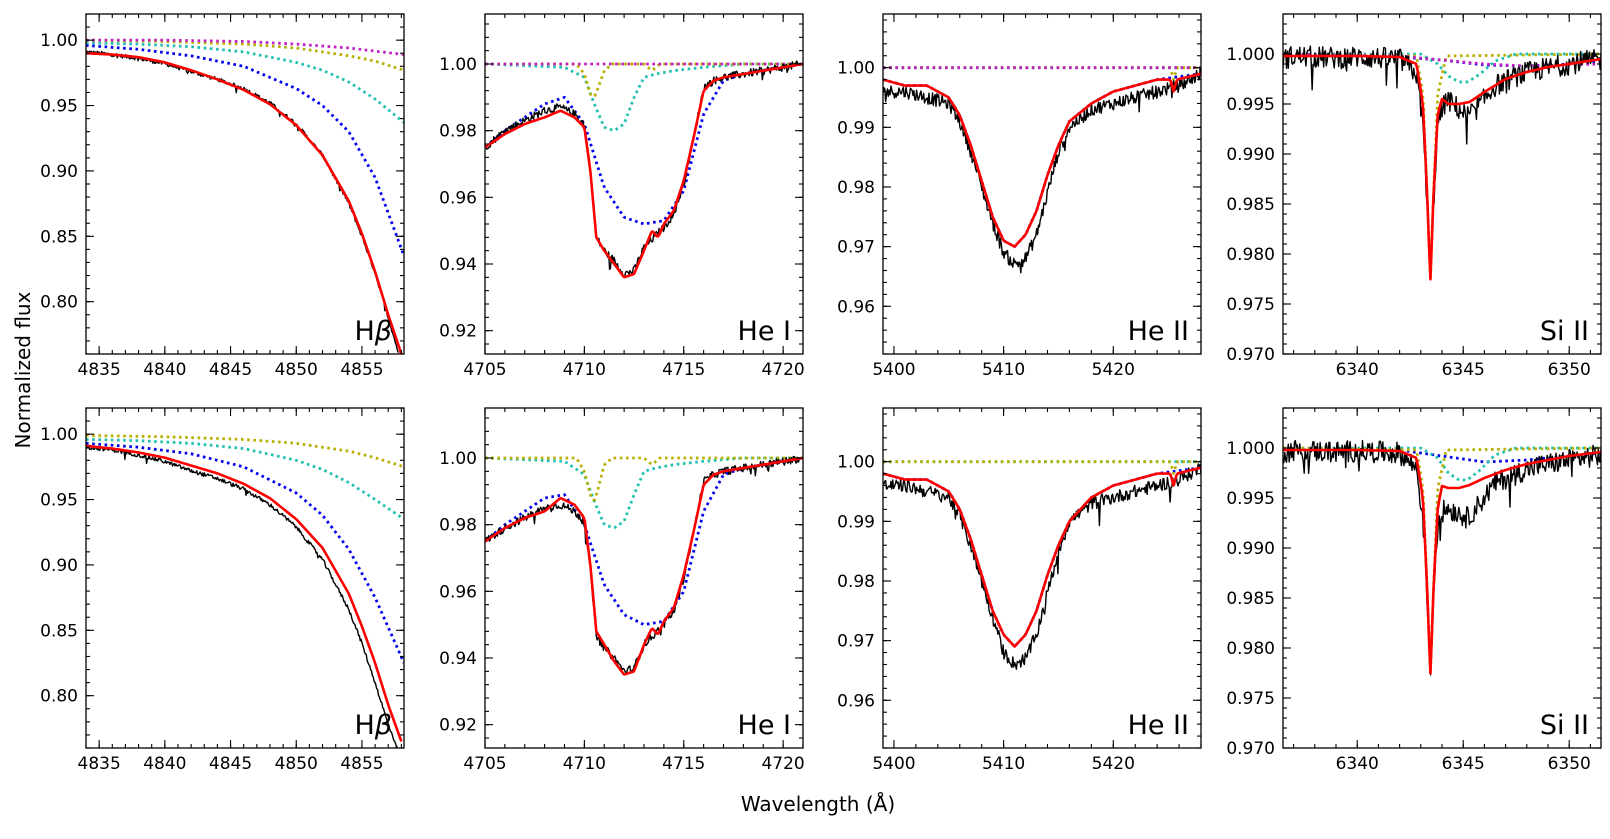  Describe the element at coordinates (1113, 764) in the screenshot. I see `x-tick-label: 5420` at that location.